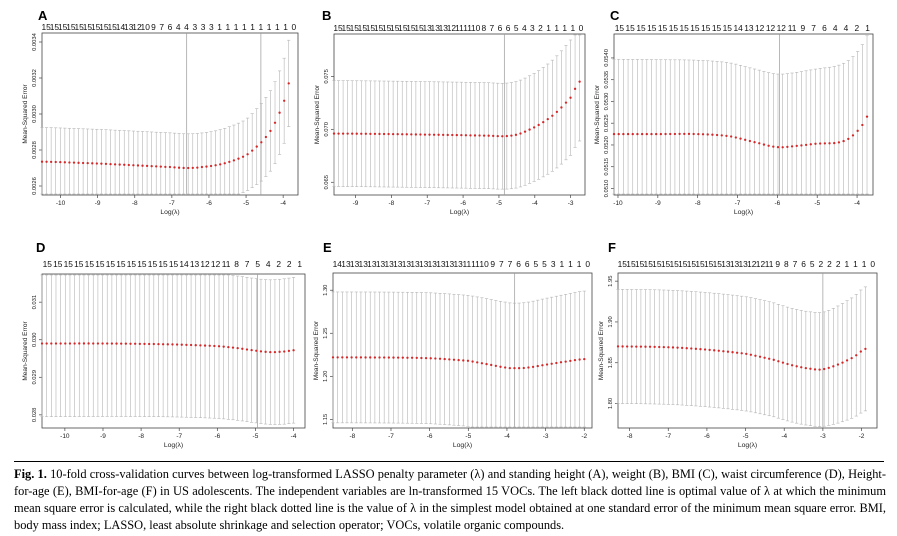 The width and height of the screenshot is (897, 536). I want to click on y-tick-label: 1.15, so click(326, 419).